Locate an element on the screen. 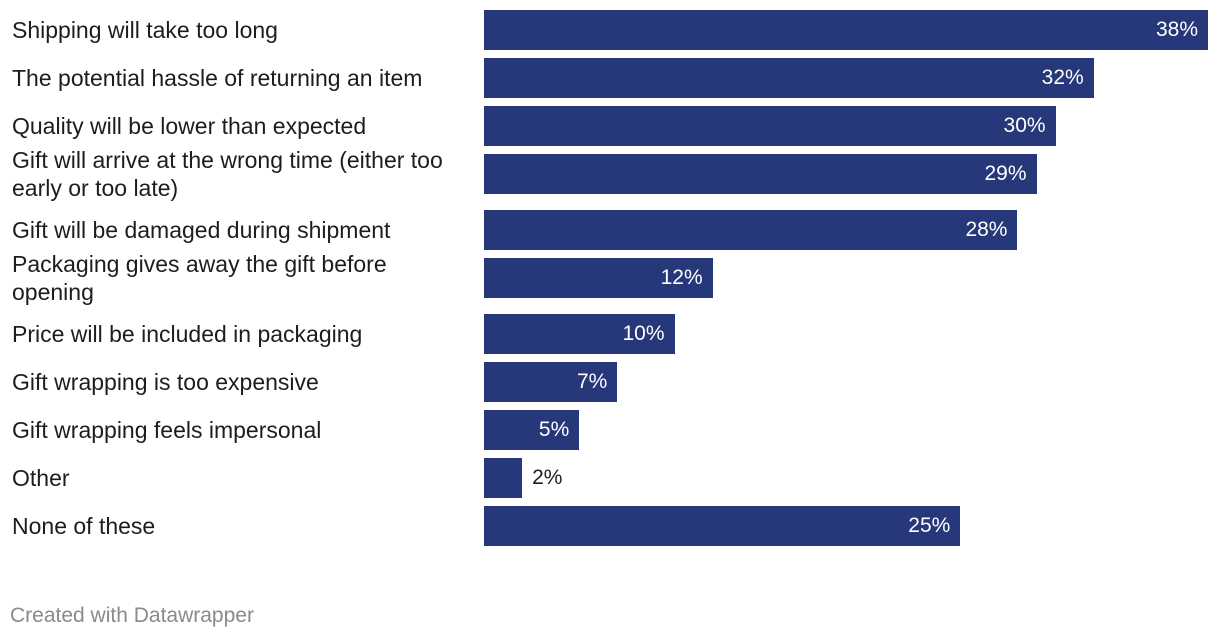 The height and width of the screenshot is (642, 1220). value-label: 38% is located at coordinates (1176, 29).